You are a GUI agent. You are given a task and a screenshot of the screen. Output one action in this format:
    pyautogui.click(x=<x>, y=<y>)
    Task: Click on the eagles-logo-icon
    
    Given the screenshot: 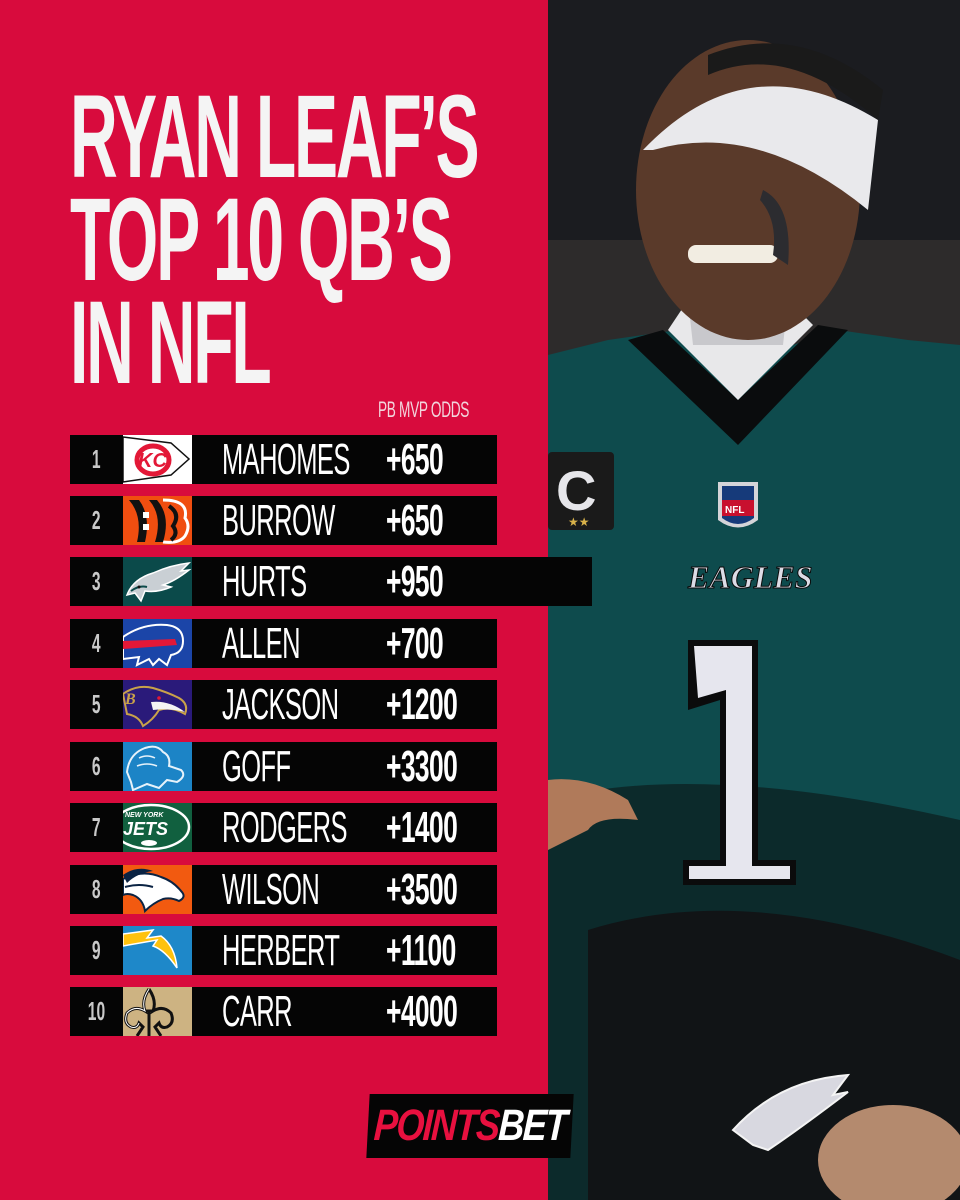 What is the action you would take?
    pyautogui.click(x=157, y=581)
    